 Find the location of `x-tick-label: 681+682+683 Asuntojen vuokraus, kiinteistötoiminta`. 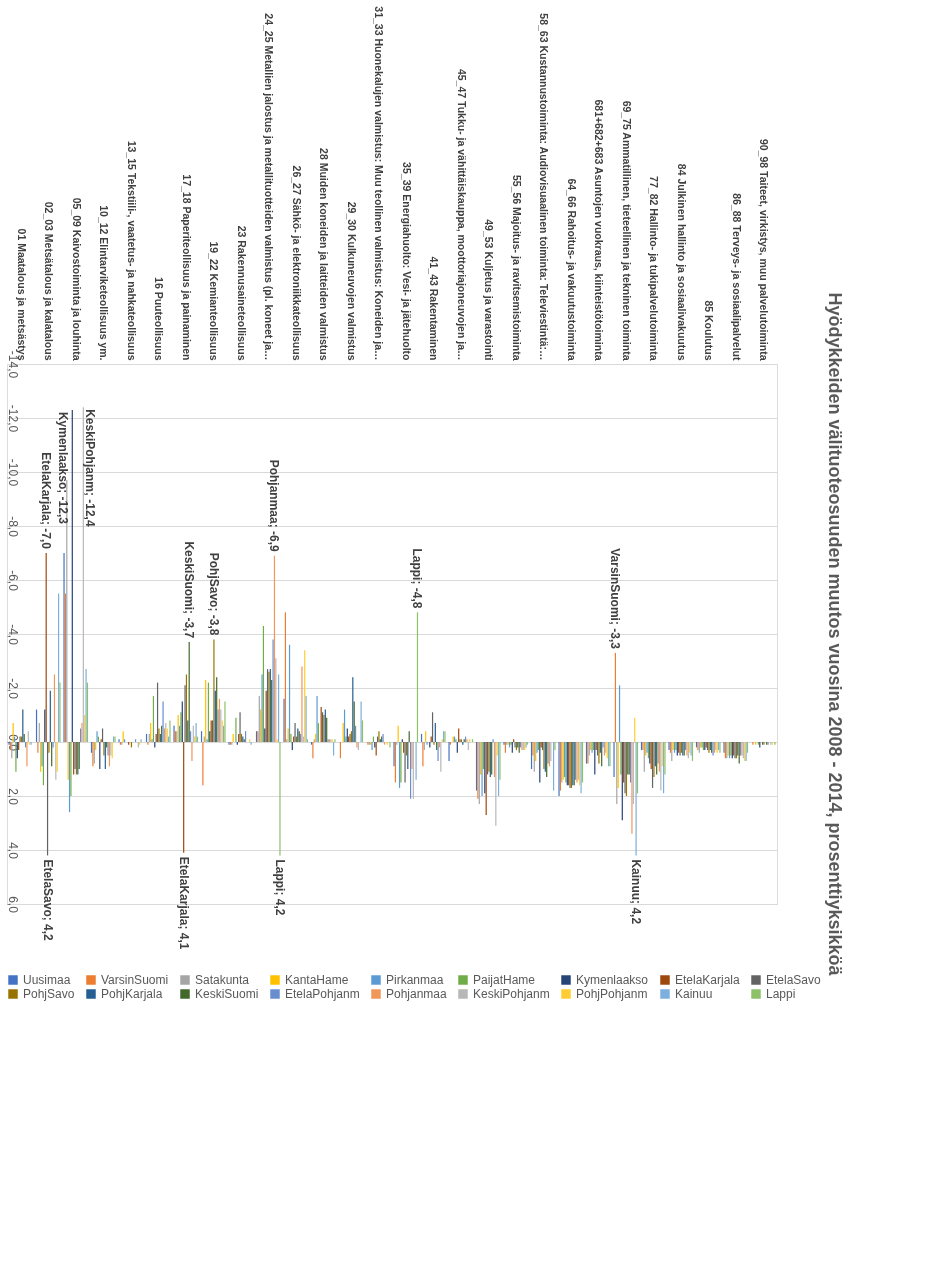

x-tick-label: 681+682+683 Asuntojen vuokraus, kiinteistötoiminta is located at coordinates (599, 230).